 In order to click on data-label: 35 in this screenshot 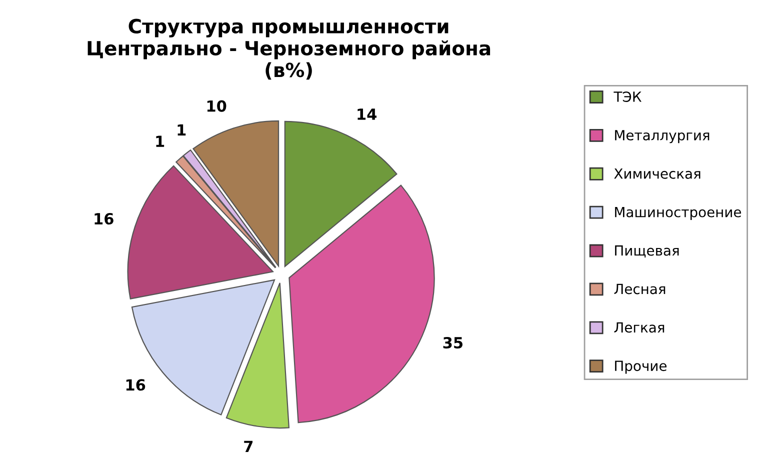, I will do `click(452, 342)`.